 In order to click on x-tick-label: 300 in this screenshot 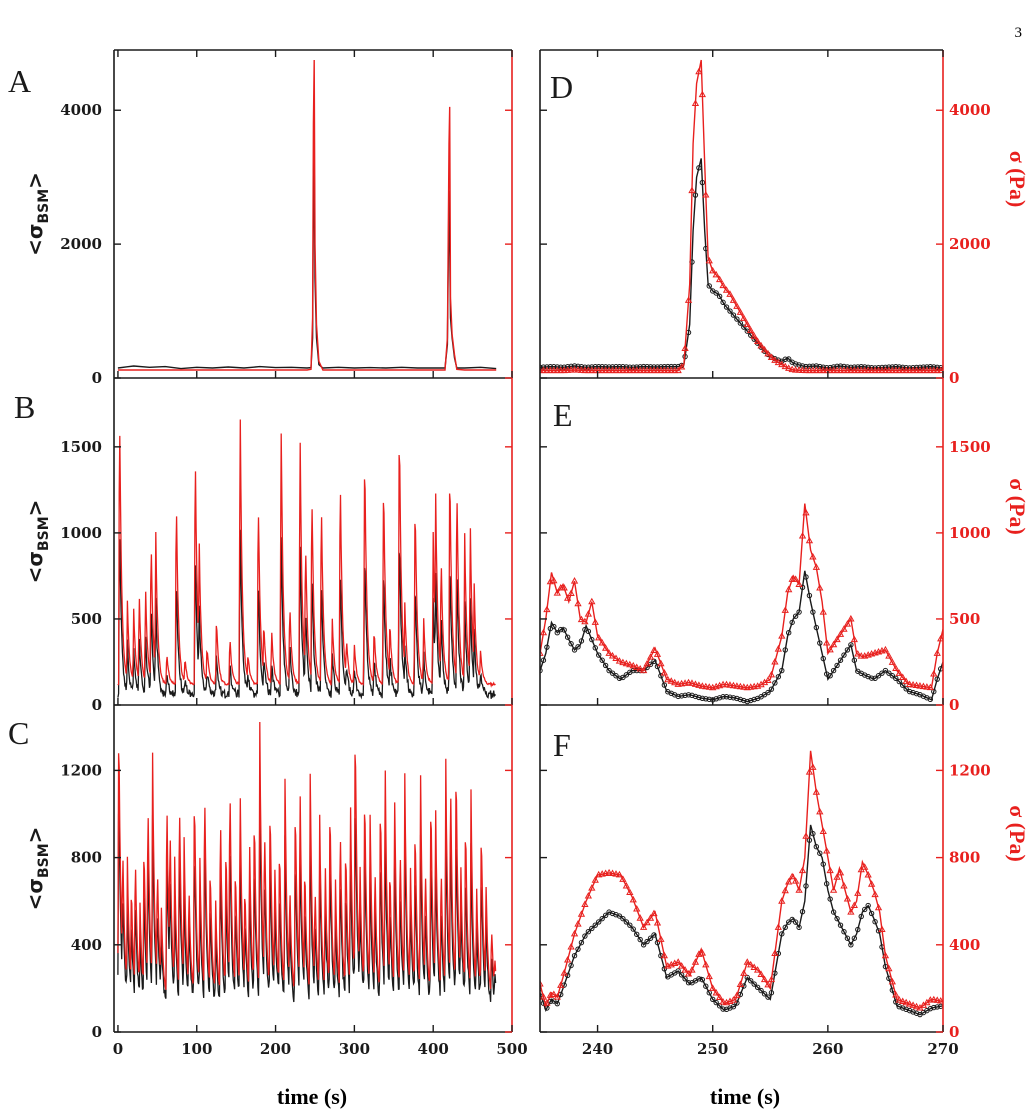, I will do `click(354, 1049)`.